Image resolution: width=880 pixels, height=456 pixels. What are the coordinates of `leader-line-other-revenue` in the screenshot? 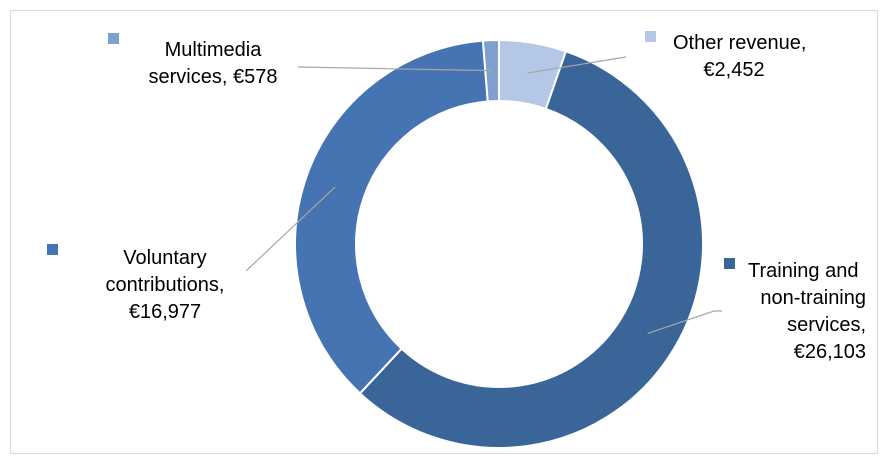 It's located at (577, 65).